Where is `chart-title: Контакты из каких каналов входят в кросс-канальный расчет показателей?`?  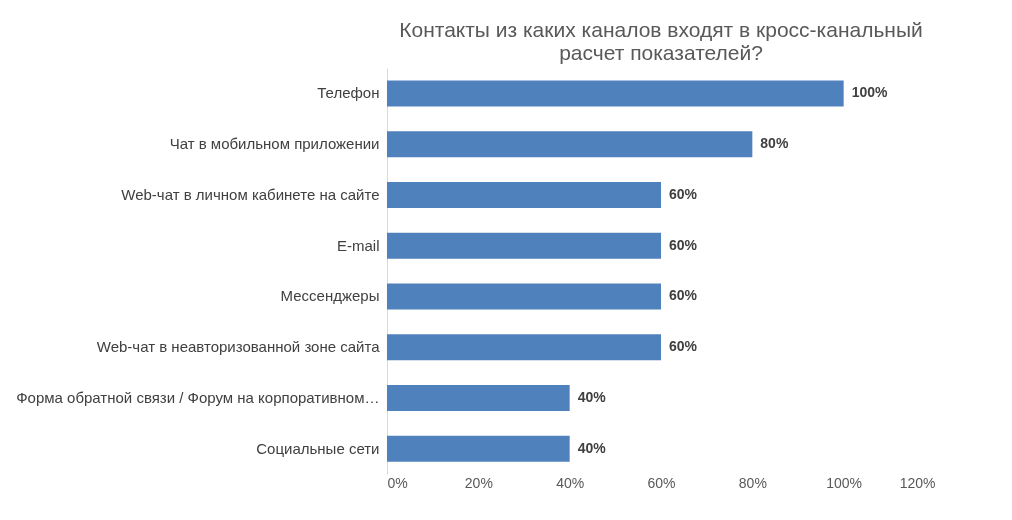 chart-title: Контакты из каких каналов входят в кросс-канальный расчет показателей? is located at coordinates (661, 41).